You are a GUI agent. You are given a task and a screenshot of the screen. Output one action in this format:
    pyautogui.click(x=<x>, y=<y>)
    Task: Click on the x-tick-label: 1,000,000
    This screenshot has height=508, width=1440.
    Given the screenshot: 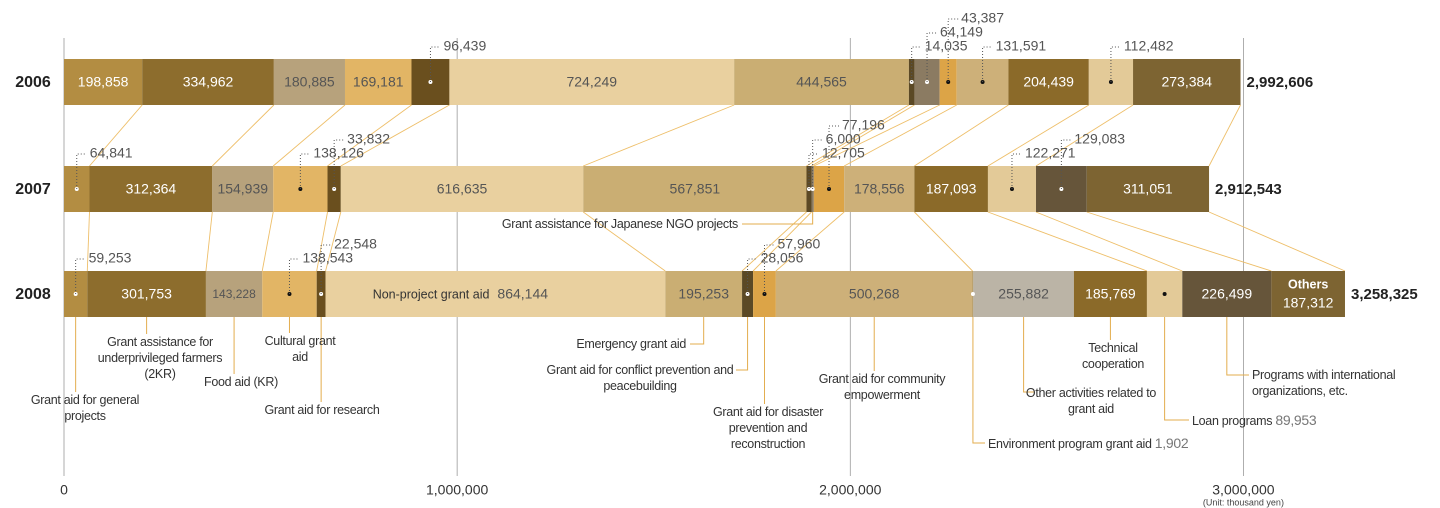 What is the action you would take?
    pyautogui.click(x=457, y=490)
    